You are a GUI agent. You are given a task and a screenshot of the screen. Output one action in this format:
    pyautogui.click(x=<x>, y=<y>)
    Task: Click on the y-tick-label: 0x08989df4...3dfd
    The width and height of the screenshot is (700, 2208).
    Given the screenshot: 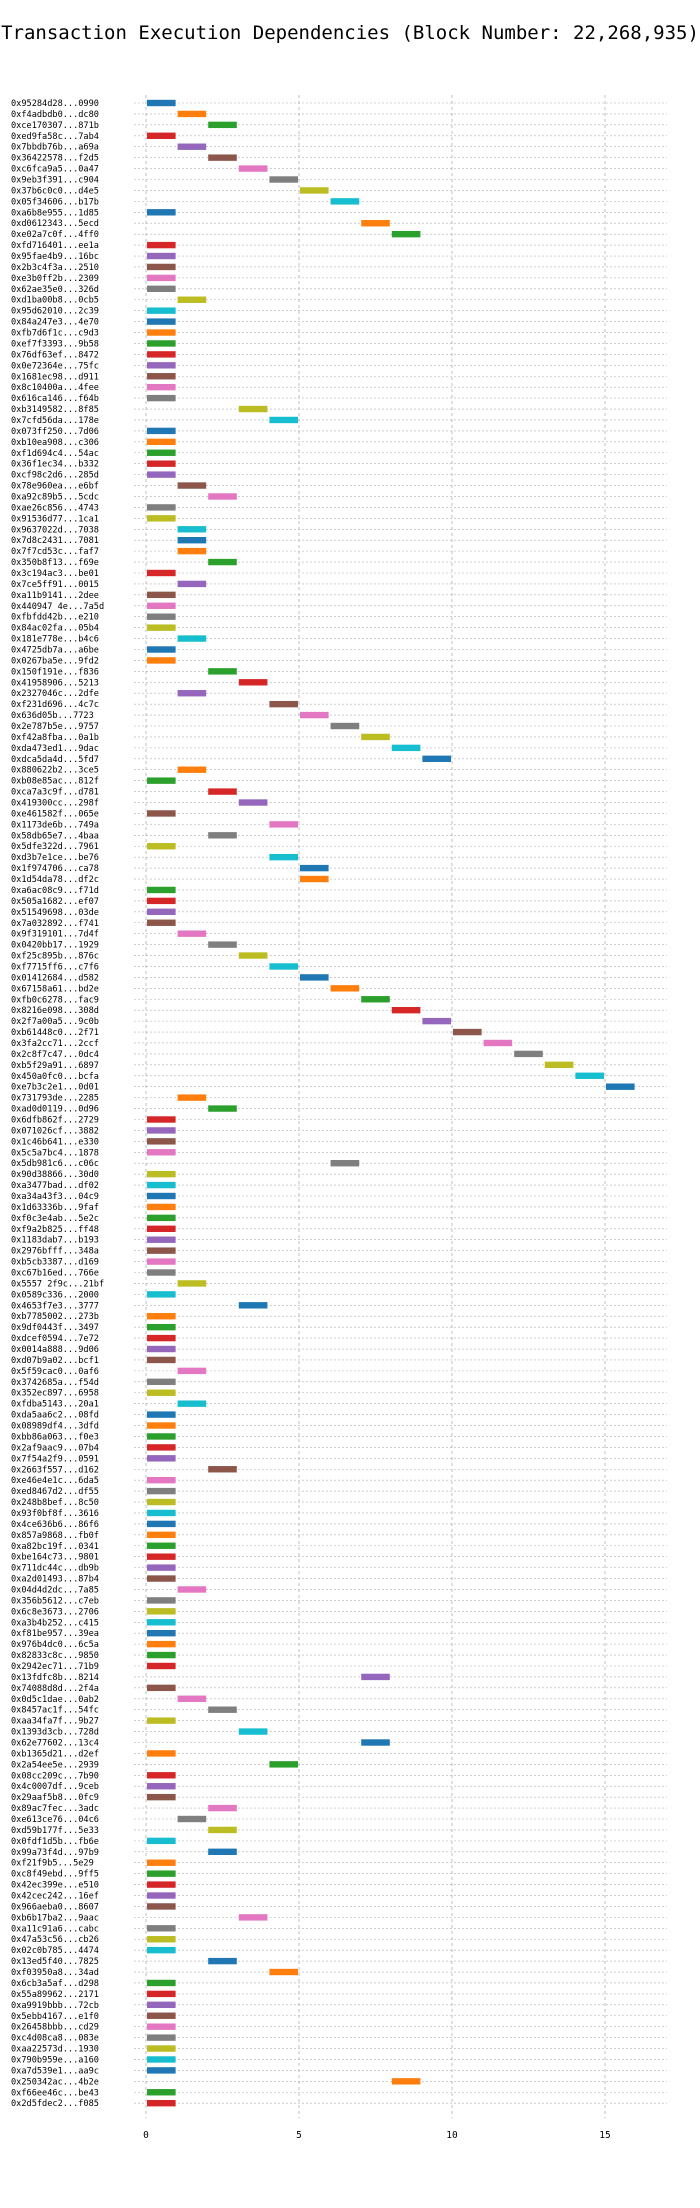 What is the action you would take?
    pyautogui.click(x=55, y=1427)
    